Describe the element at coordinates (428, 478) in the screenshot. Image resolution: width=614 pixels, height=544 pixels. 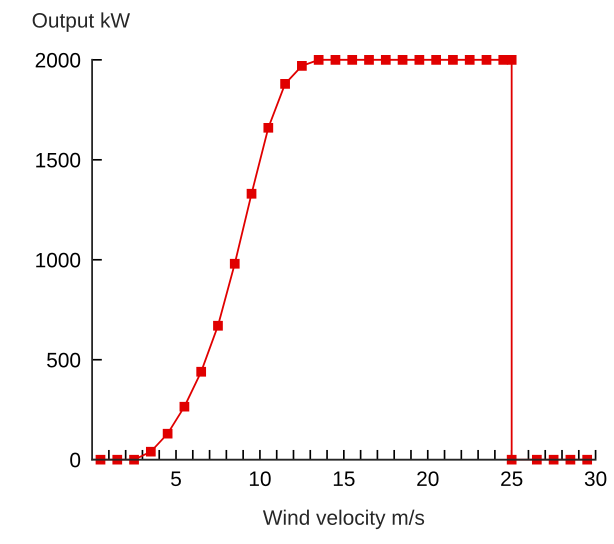
I see `x-tick-label: 20` at that location.